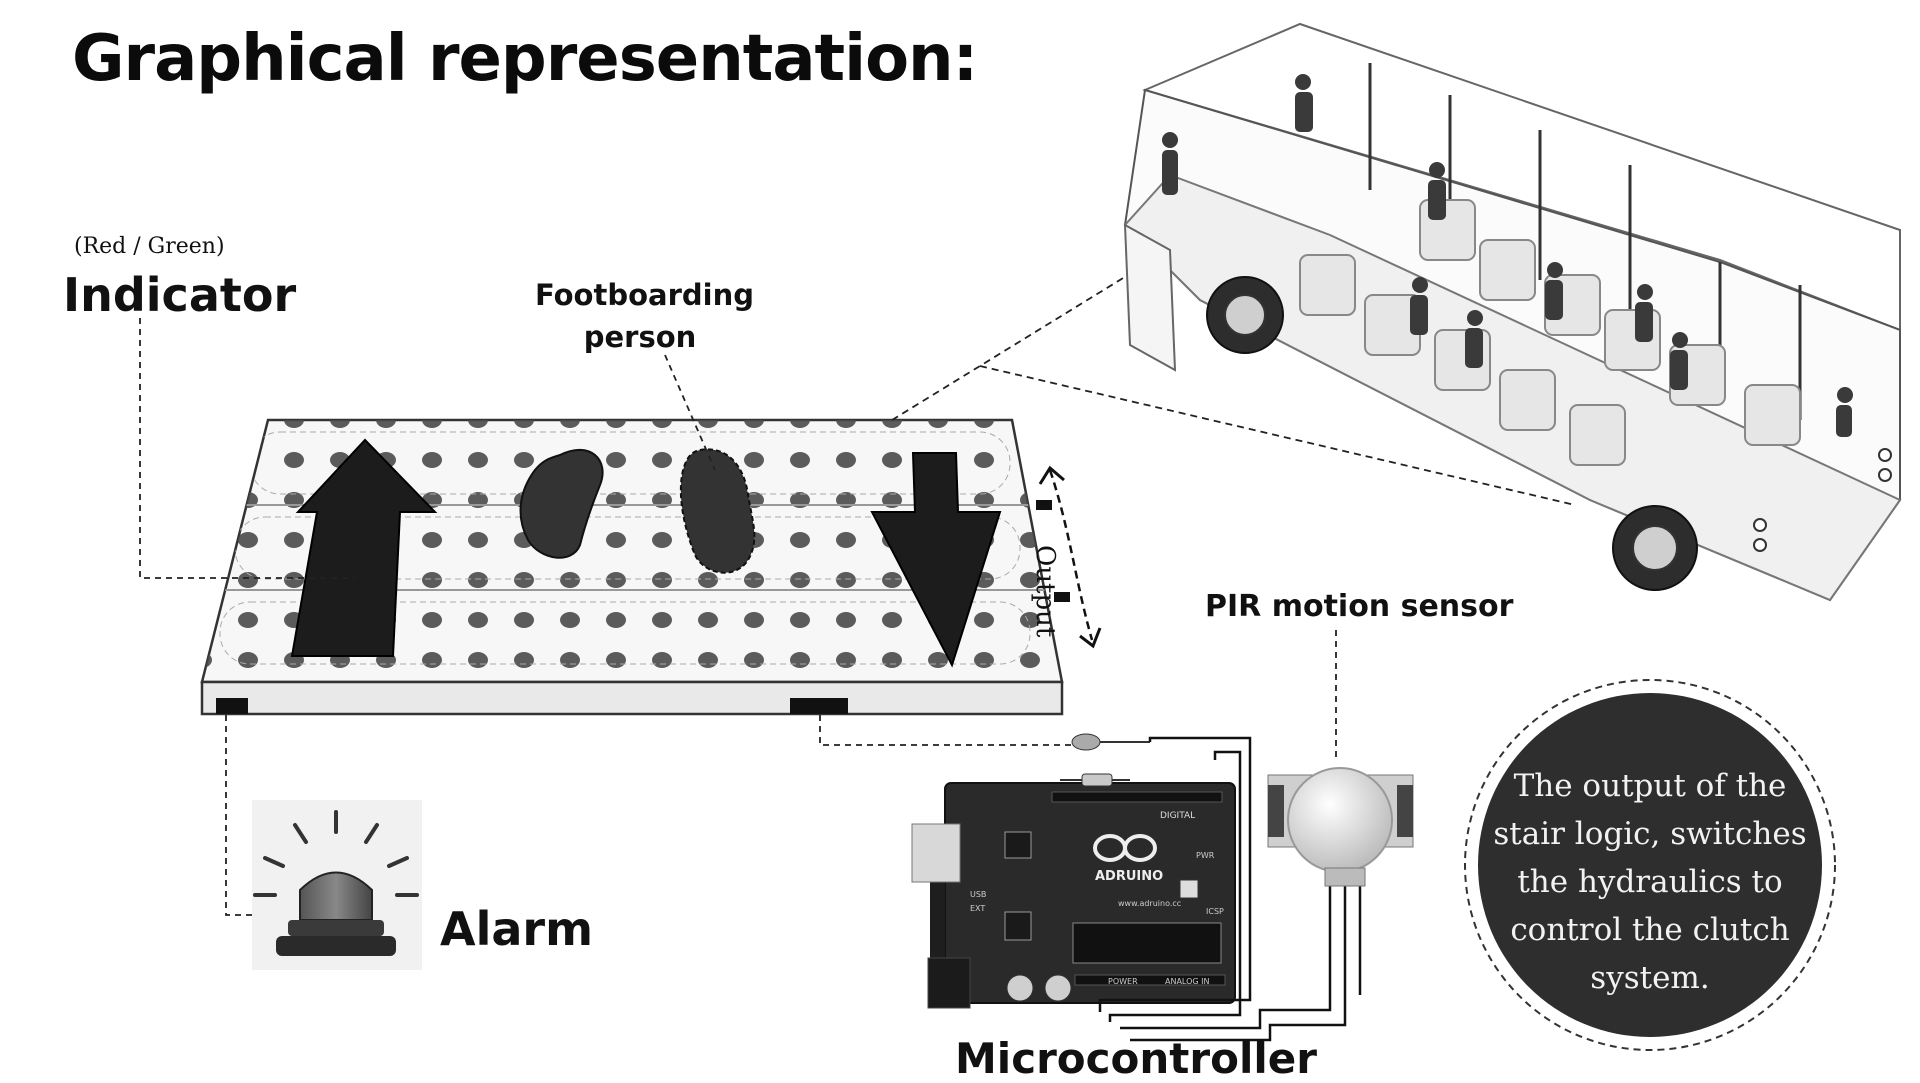  Describe the element at coordinates (819, 706) in the screenshot. I see `sensor-connector` at that location.